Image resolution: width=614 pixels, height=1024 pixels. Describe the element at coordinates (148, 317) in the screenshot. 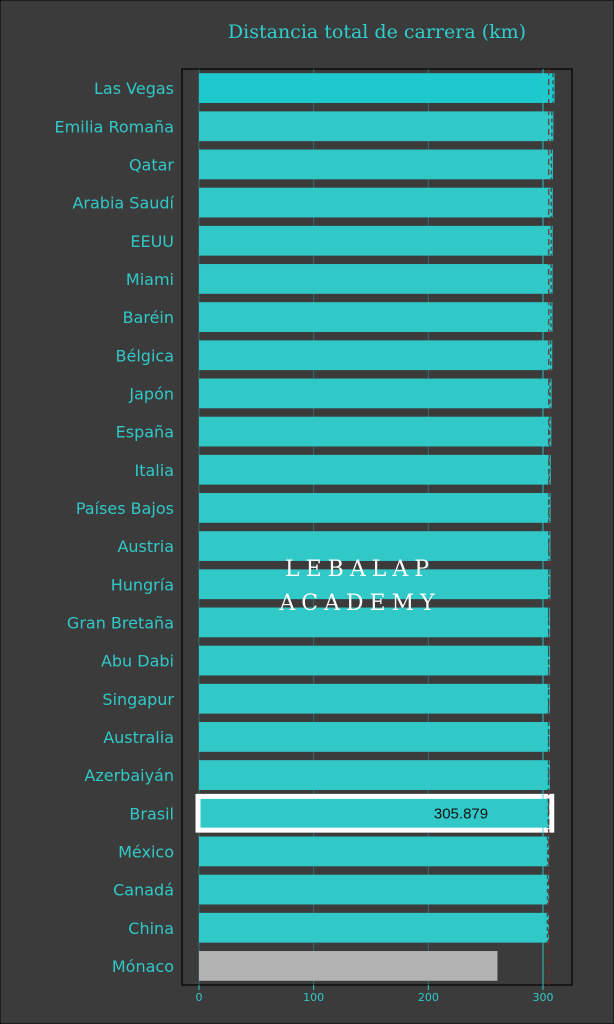

I see `category-label: Baréin` at that location.